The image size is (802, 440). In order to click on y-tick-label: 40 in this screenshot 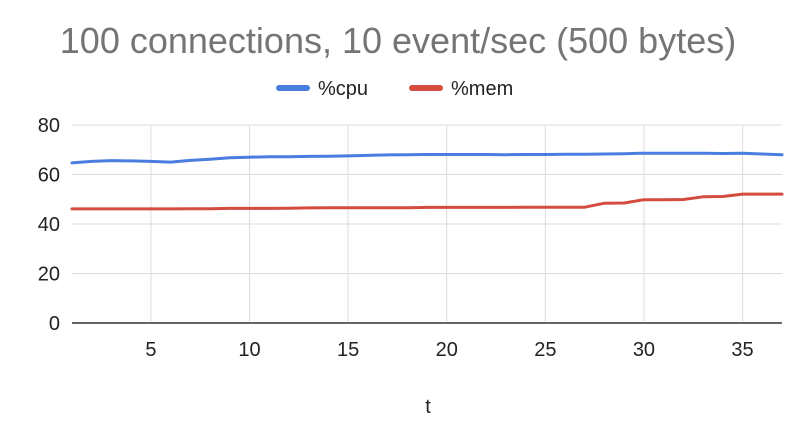, I will do `click(49, 225)`.